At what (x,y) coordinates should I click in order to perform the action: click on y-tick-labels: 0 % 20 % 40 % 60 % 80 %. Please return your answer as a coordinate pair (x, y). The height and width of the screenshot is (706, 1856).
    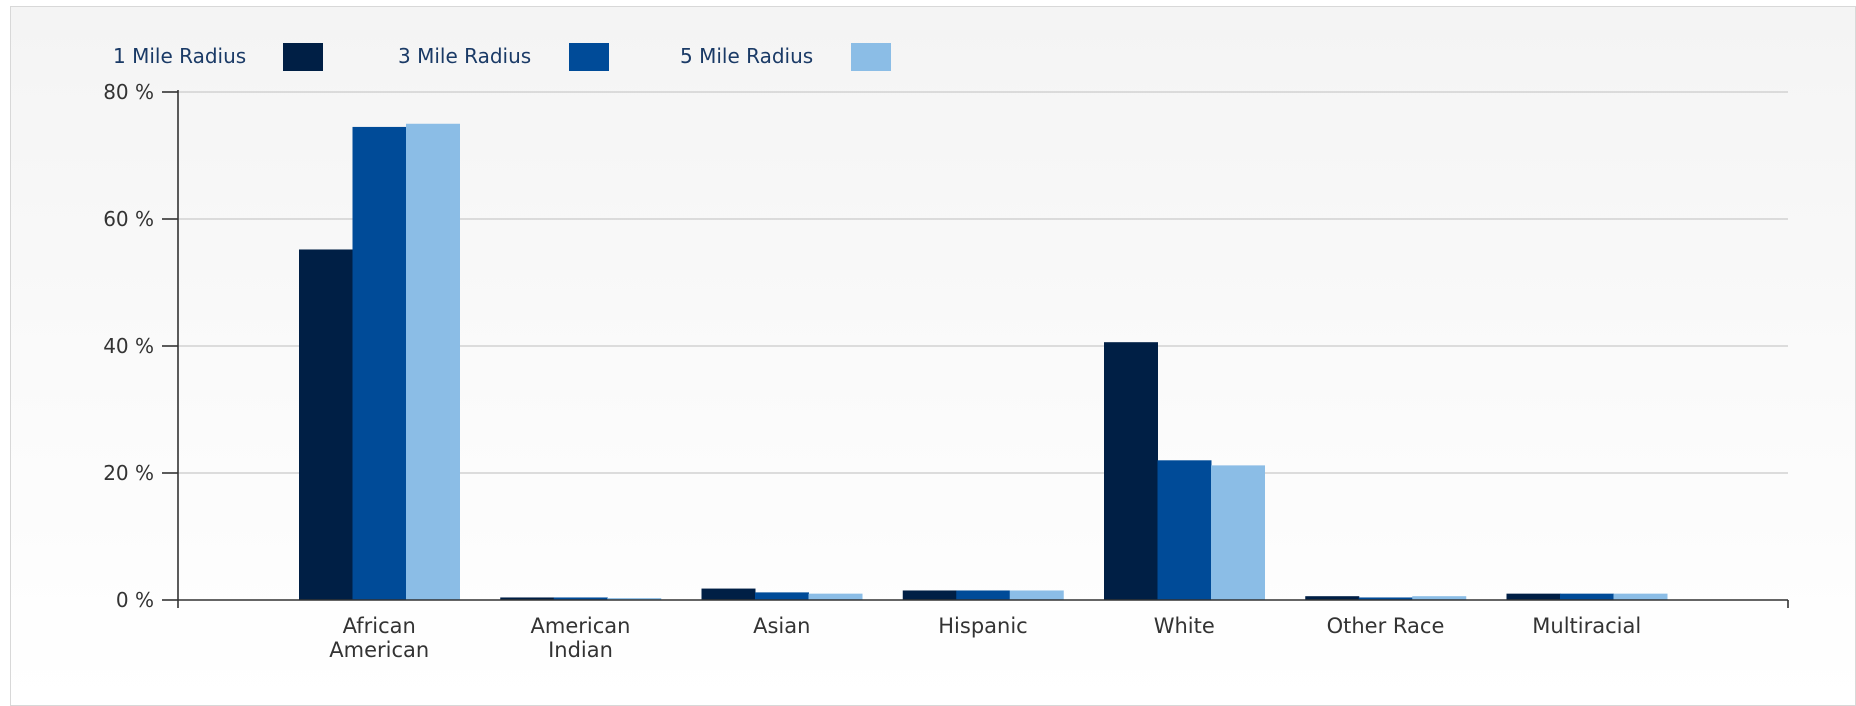
    Looking at the image, I should click on (128, 346).